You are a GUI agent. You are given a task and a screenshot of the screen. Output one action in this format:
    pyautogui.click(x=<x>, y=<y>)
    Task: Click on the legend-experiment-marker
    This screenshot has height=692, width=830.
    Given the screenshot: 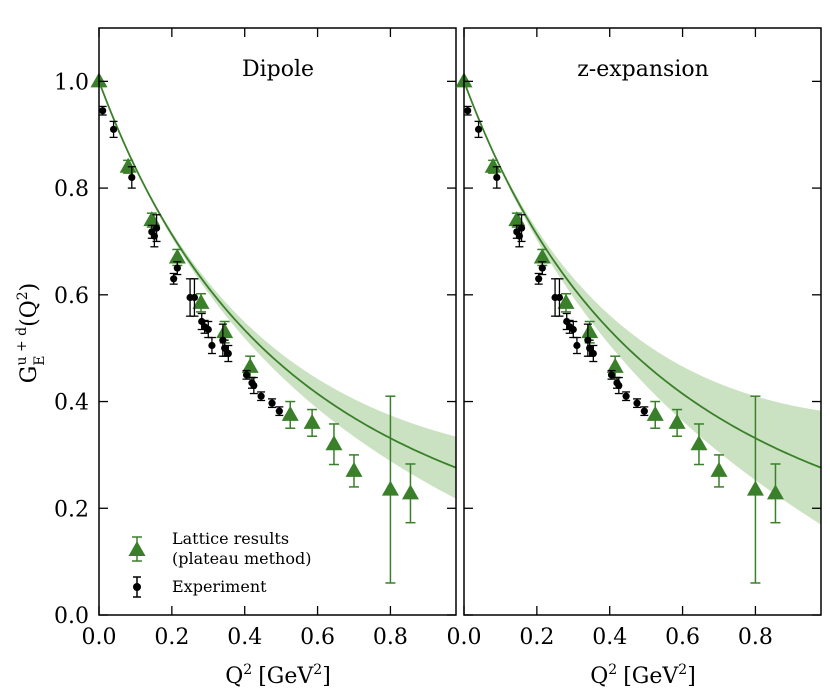 What is the action you would take?
    pyautogui.click(x=137, y=587)
    